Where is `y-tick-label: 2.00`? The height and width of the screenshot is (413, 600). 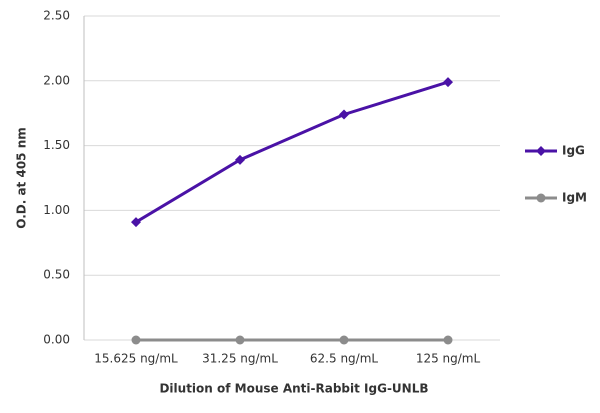 y-tick-label: 2.00 is located at coordinates (56, 80).